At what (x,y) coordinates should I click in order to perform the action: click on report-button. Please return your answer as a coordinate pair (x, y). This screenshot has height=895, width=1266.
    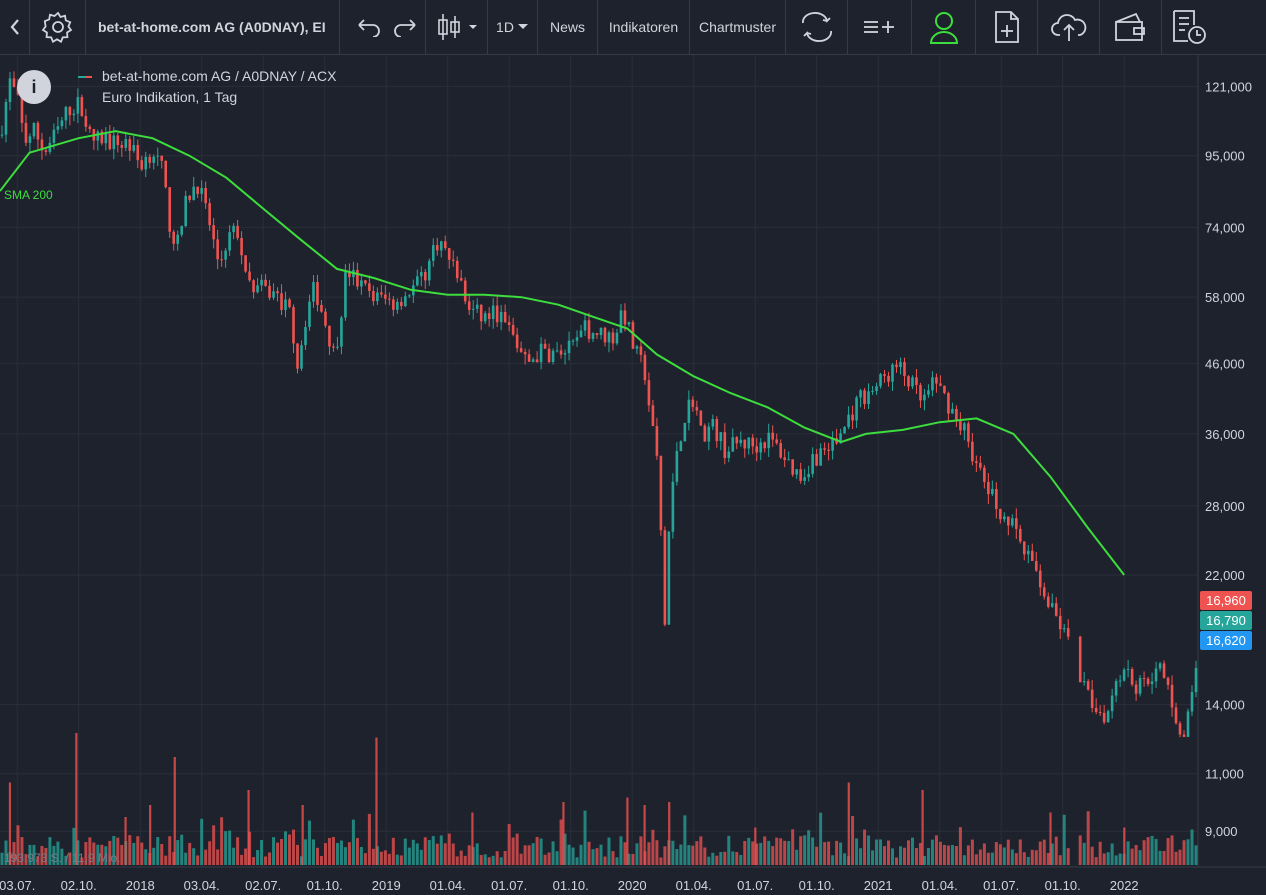
    Looking at the image, I should click on (1189, 27).